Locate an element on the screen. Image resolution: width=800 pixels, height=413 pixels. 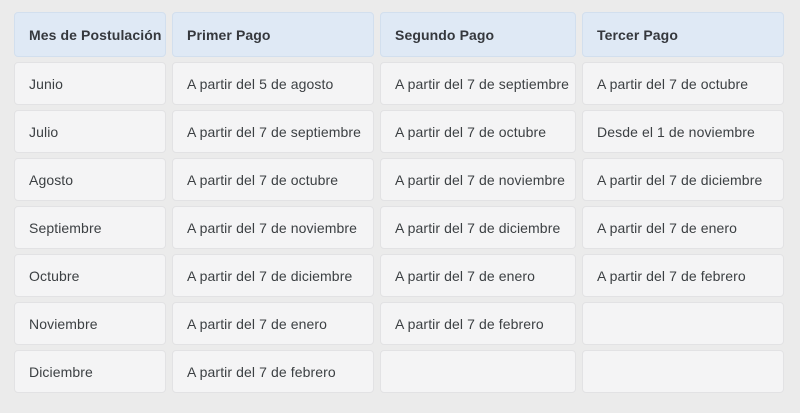
table-cell-primer-pago: A partir del 7 de diciembre is located at coordinates (273, 275).